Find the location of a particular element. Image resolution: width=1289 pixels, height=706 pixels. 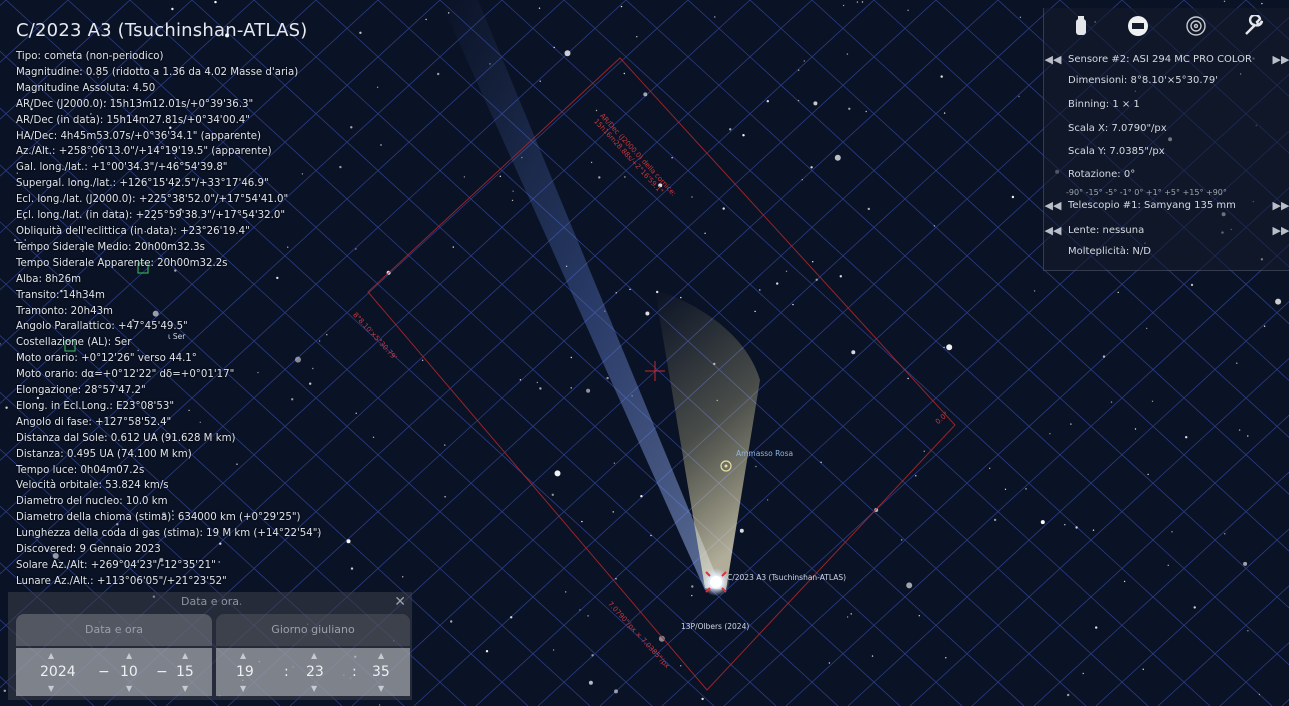

object-info-line: Solare Az./Alt: +269°04'23"/-12°35'21" is located at coordinates (116, 565).